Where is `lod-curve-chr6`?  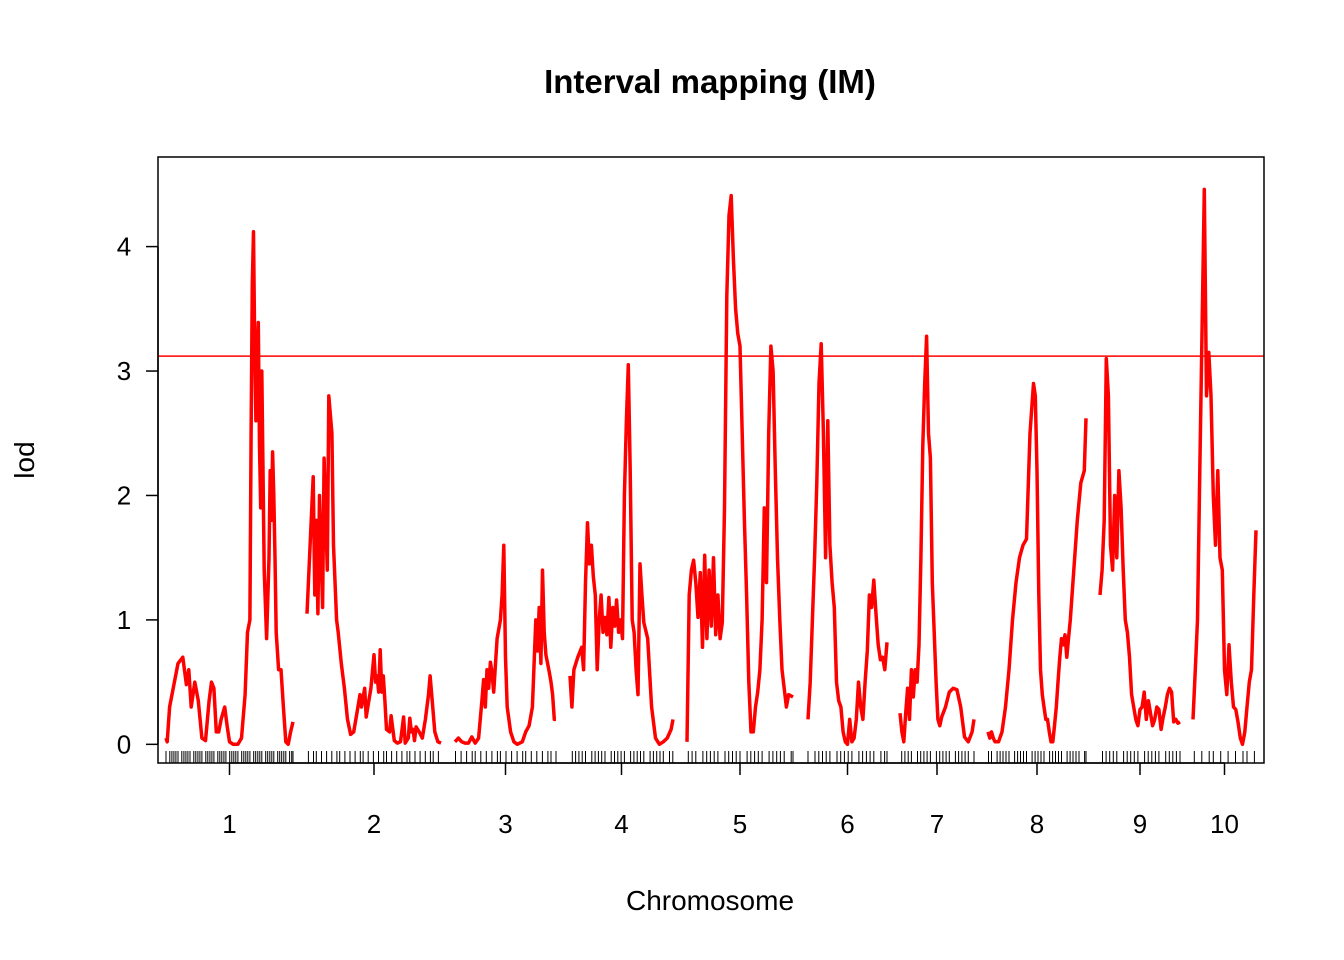
lod-curve-chr6 is located at coordinates (847, 544).